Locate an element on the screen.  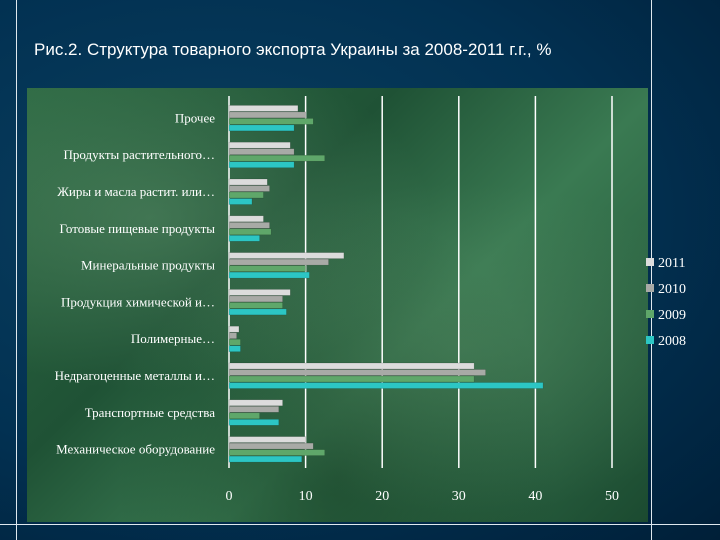
x-tick-label-50: 50 is located at coordinates (612, 496).